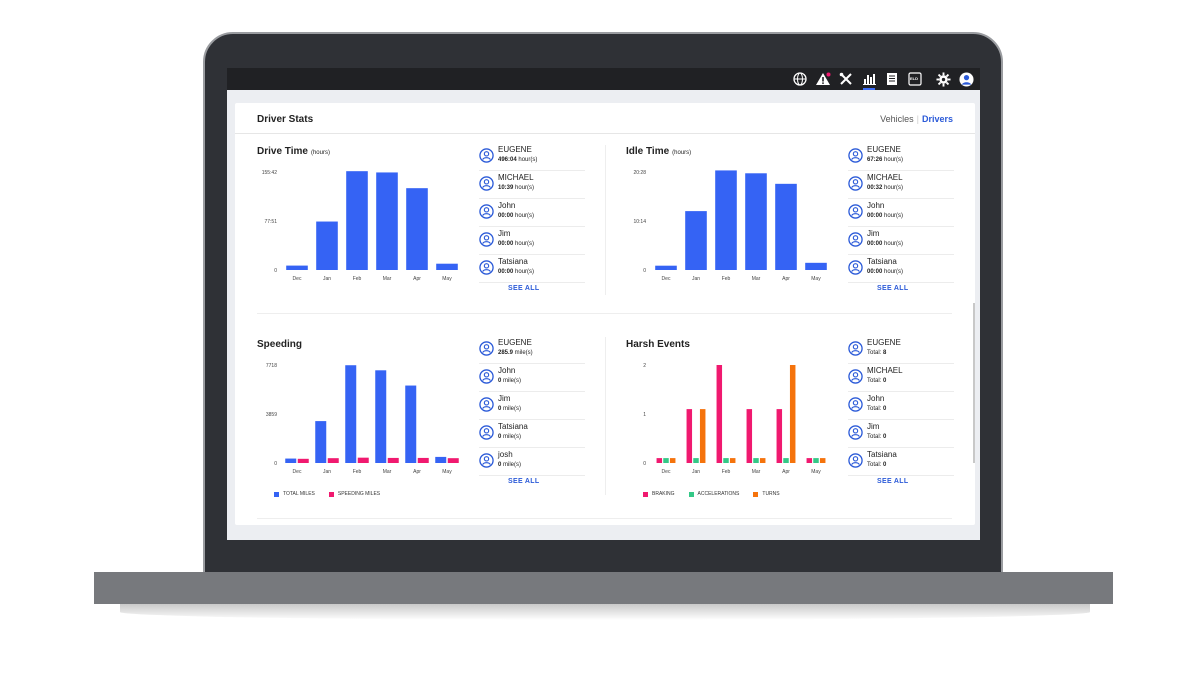 Image resolution: width=1200 pixels, height=674 pixels. Describe the element at coordinates (869, 79) in the screenshot. I see `bar-chart-icon` at that location.